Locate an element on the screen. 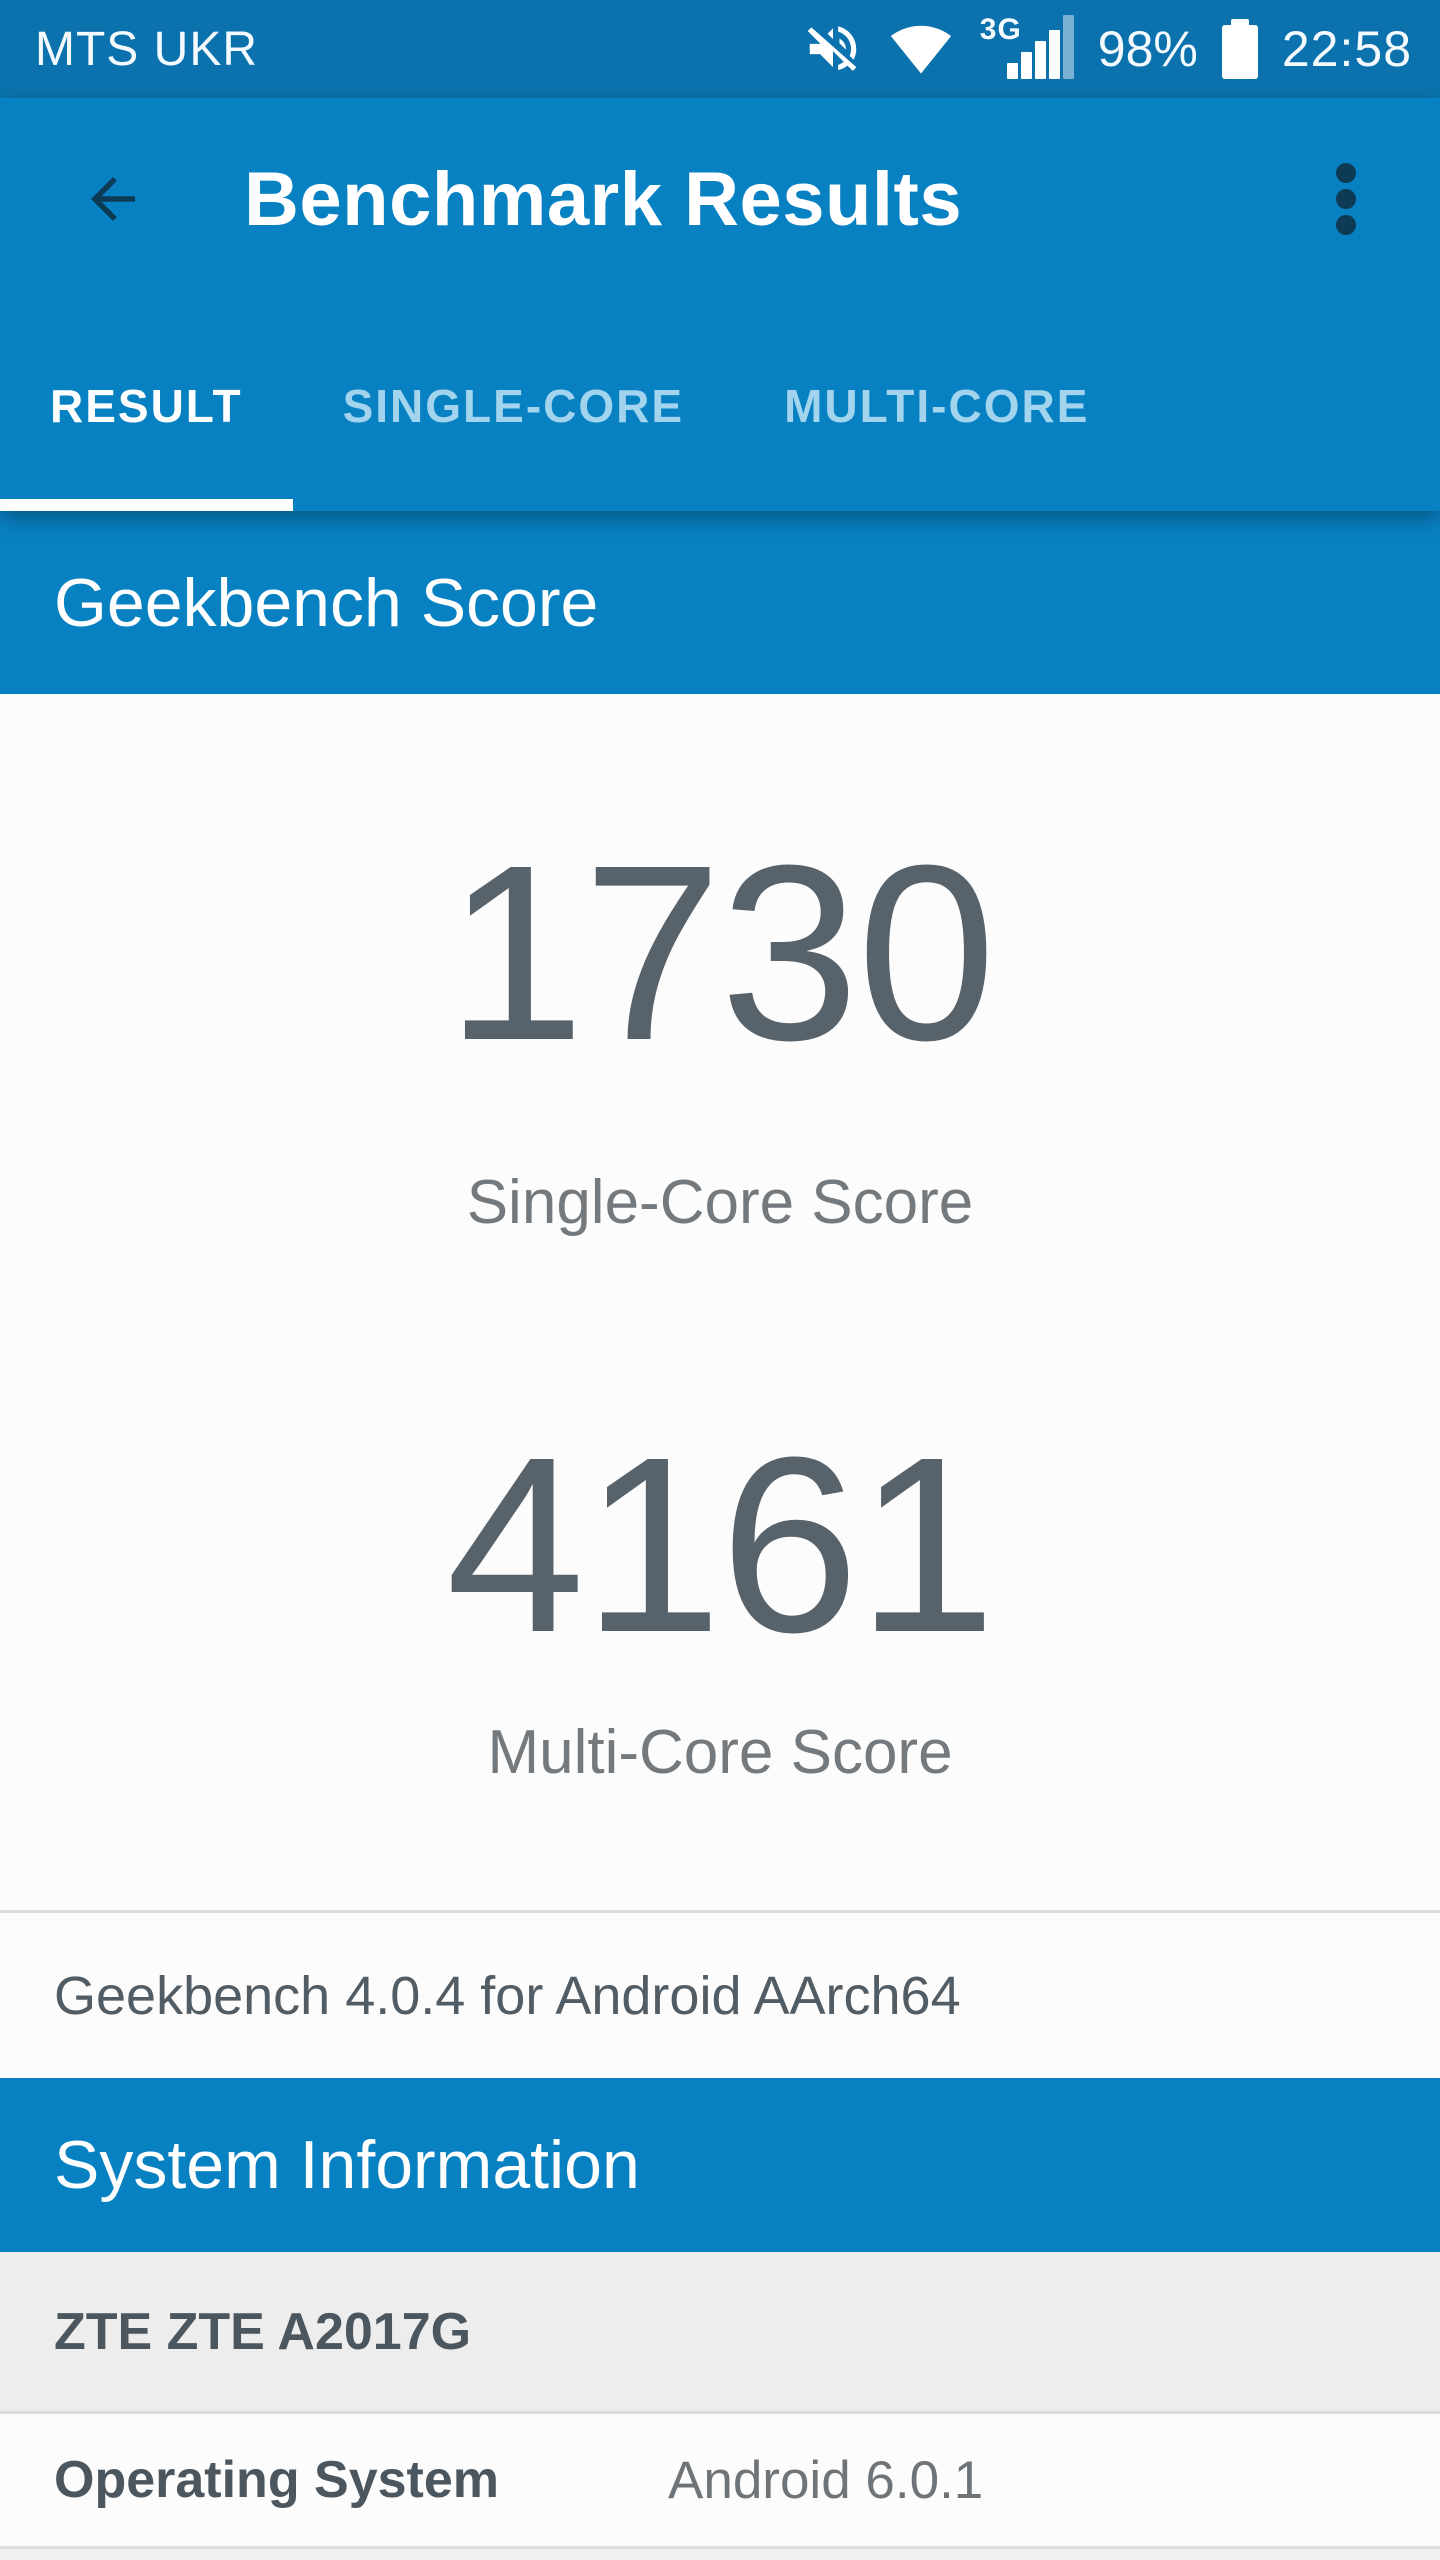 The image size is (1440, 2560). back-button is located at coordinates (113, 199).